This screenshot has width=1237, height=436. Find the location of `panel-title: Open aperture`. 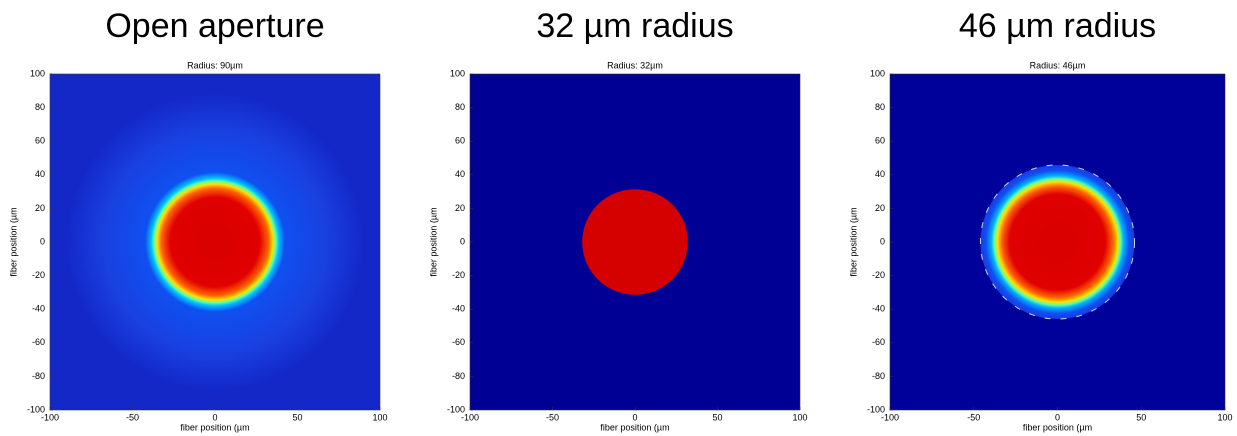

panel-title: Open aperture is located at coordinates (214, 26).